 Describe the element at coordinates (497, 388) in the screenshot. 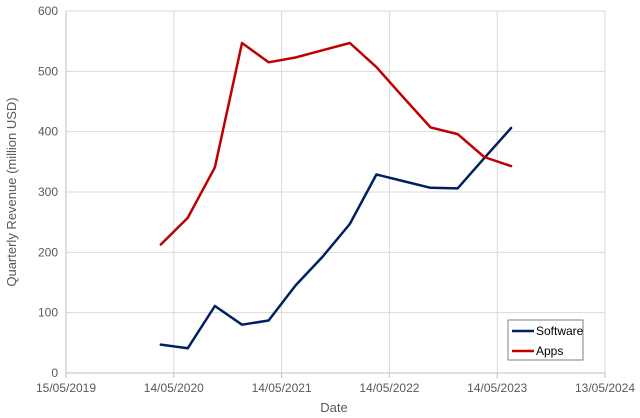

I see `x-tick-label: 14/05/2023` at that location.